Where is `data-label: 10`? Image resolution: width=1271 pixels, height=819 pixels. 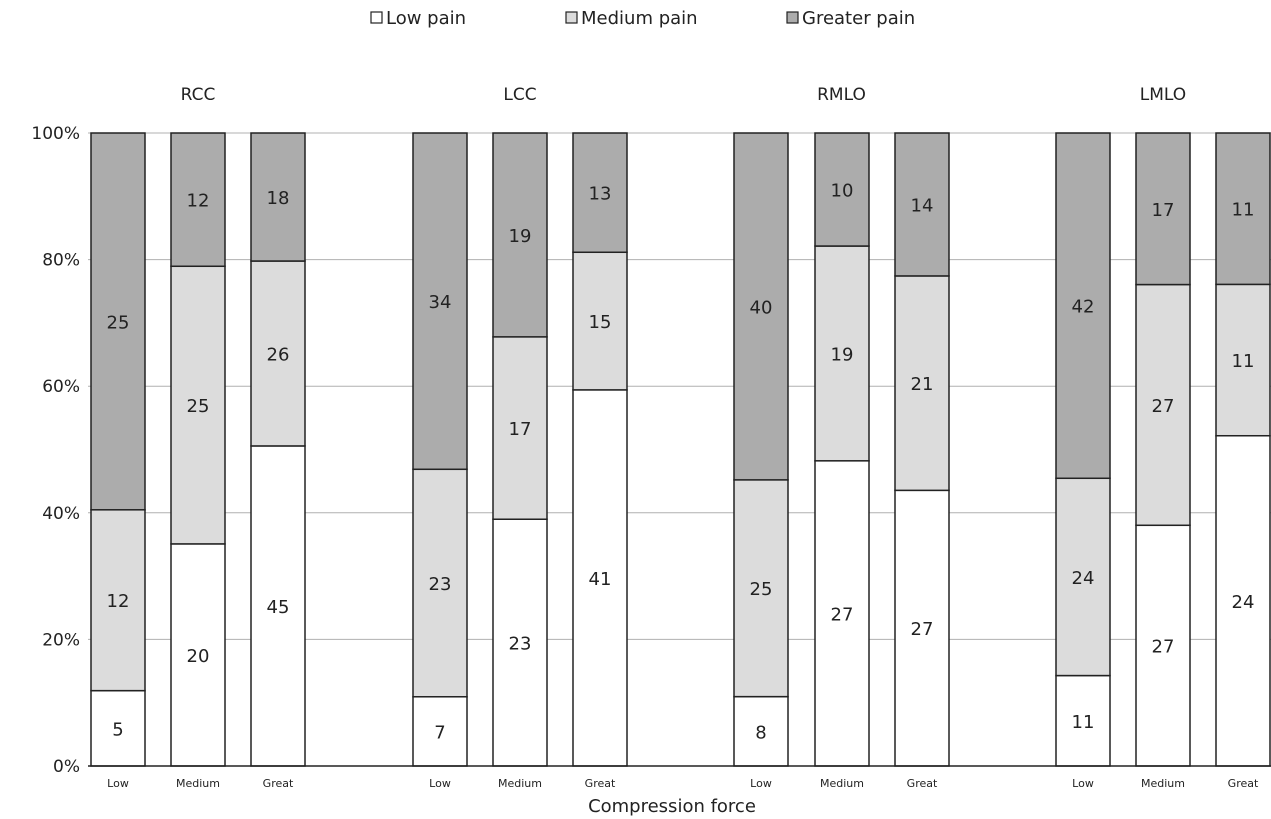 data-label: 10 is located at coordinates (842, 191).